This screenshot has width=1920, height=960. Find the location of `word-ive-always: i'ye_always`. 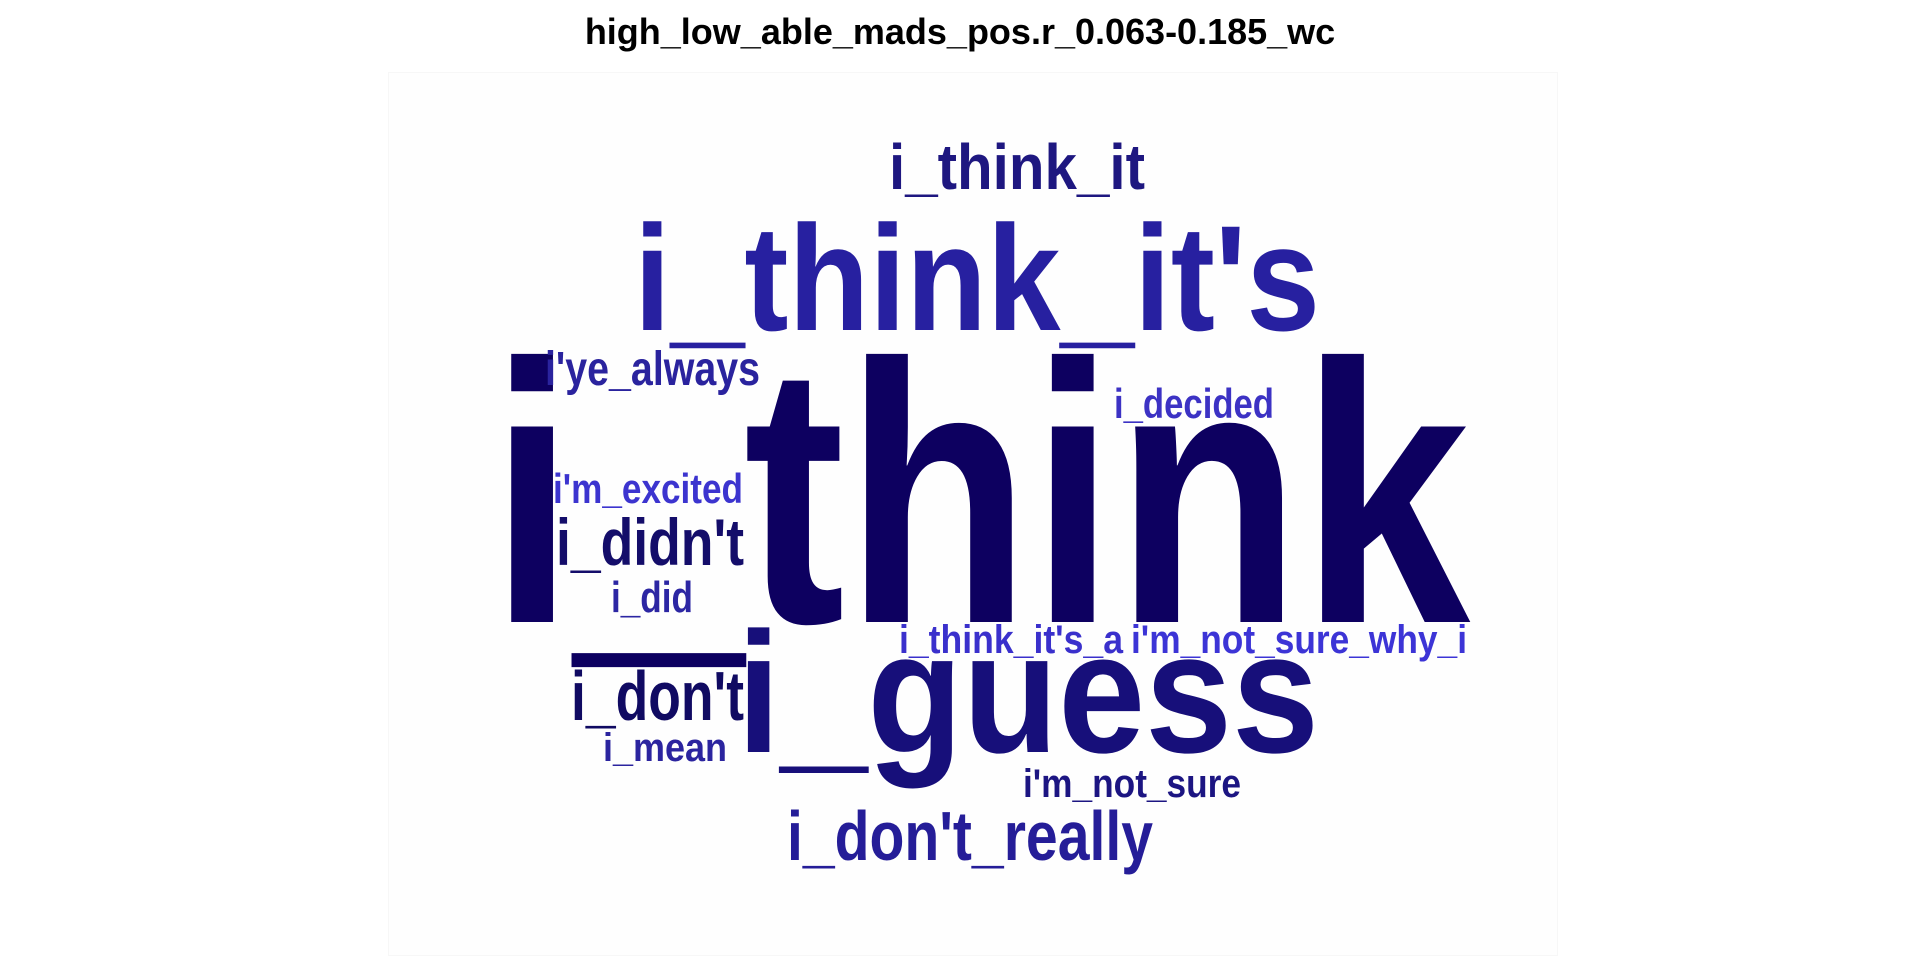

word-ive-always: i'ye_always is located at coordinates (652, 369).